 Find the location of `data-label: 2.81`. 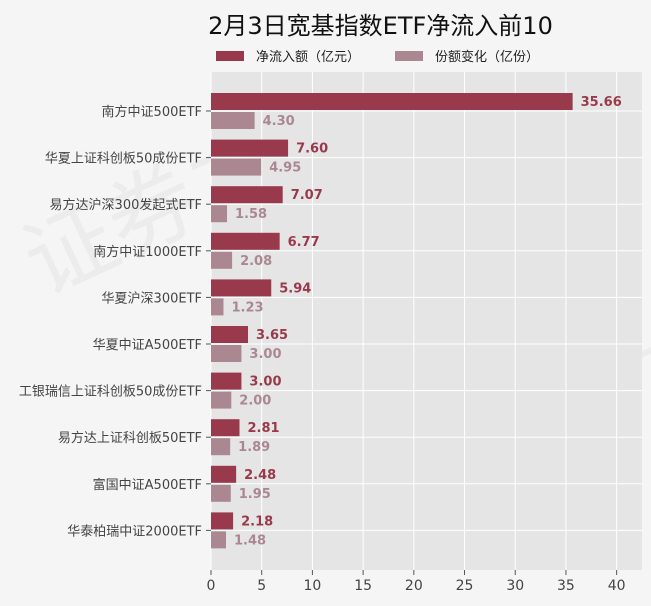

data-label: 2.81 is located at coordinates (263, 428).